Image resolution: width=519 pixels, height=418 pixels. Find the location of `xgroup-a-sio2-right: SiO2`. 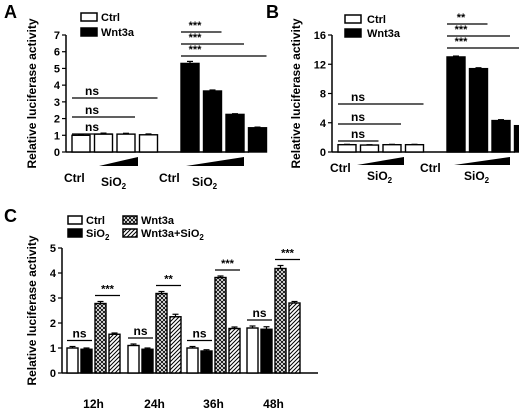

xgroup-a-sio2-right: SiO2 is located at coordinates (205, 183).